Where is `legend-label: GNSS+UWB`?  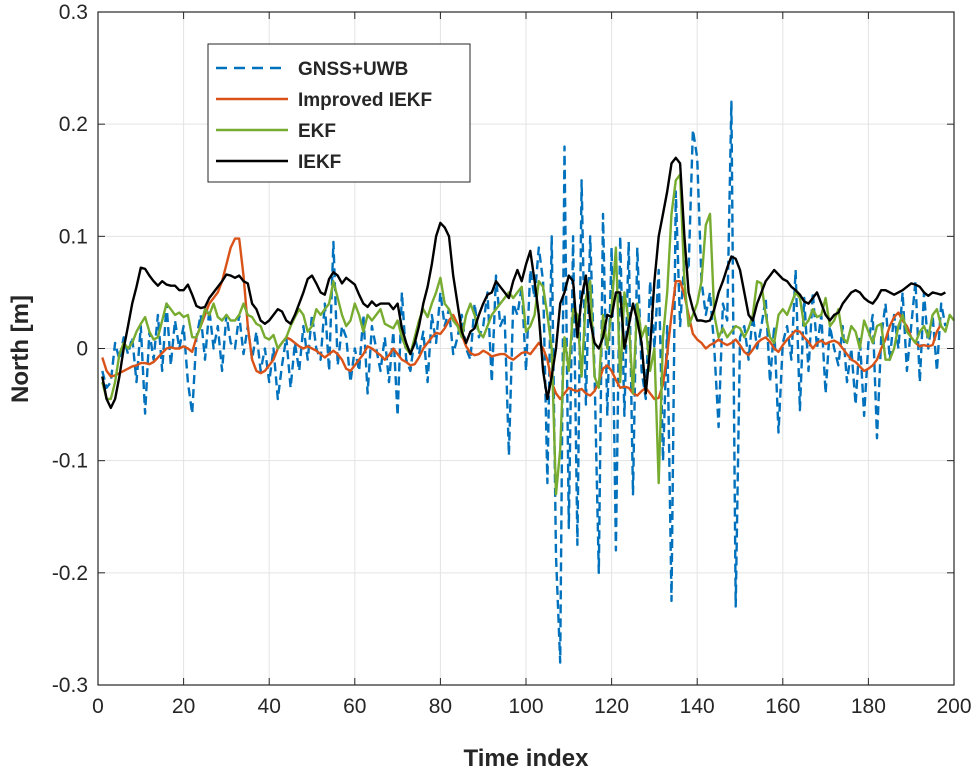
legend-label: GNSS+UWB is located at coordinates (353, 69).